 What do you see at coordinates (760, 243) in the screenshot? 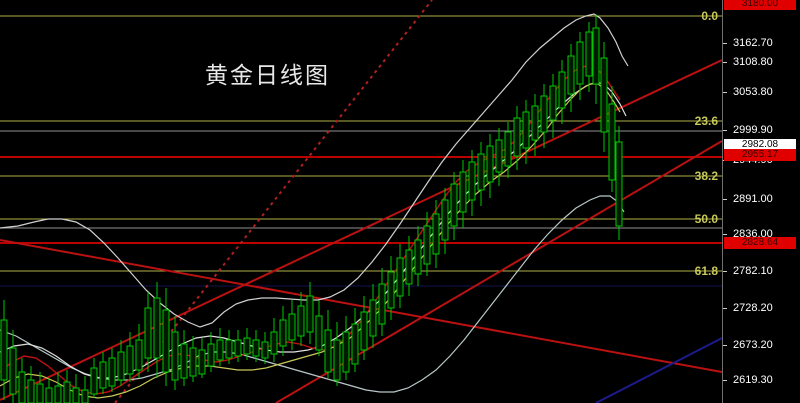
I see `alert-price-tag-lower: 2828.64` at bounding box center [760, 243].